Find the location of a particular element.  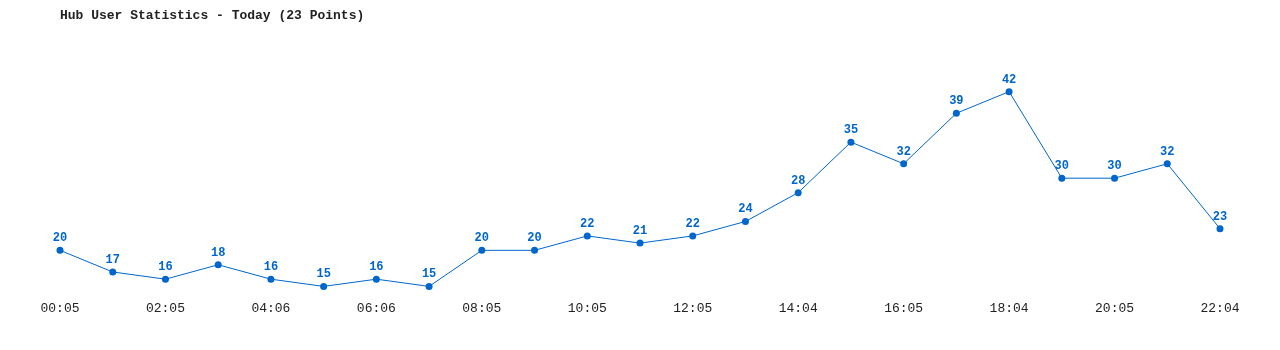

x-tick-label: 08:05 is located at coordinates (482, 308).